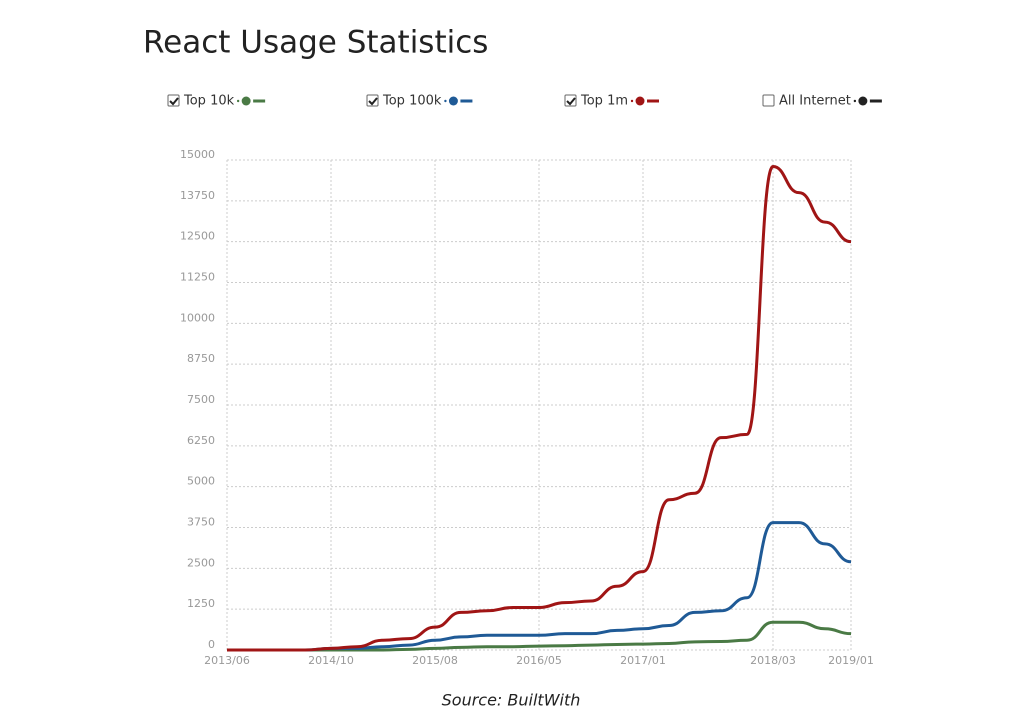  I want to click on chart-title: React Usage Statistics, so click(315, 43).